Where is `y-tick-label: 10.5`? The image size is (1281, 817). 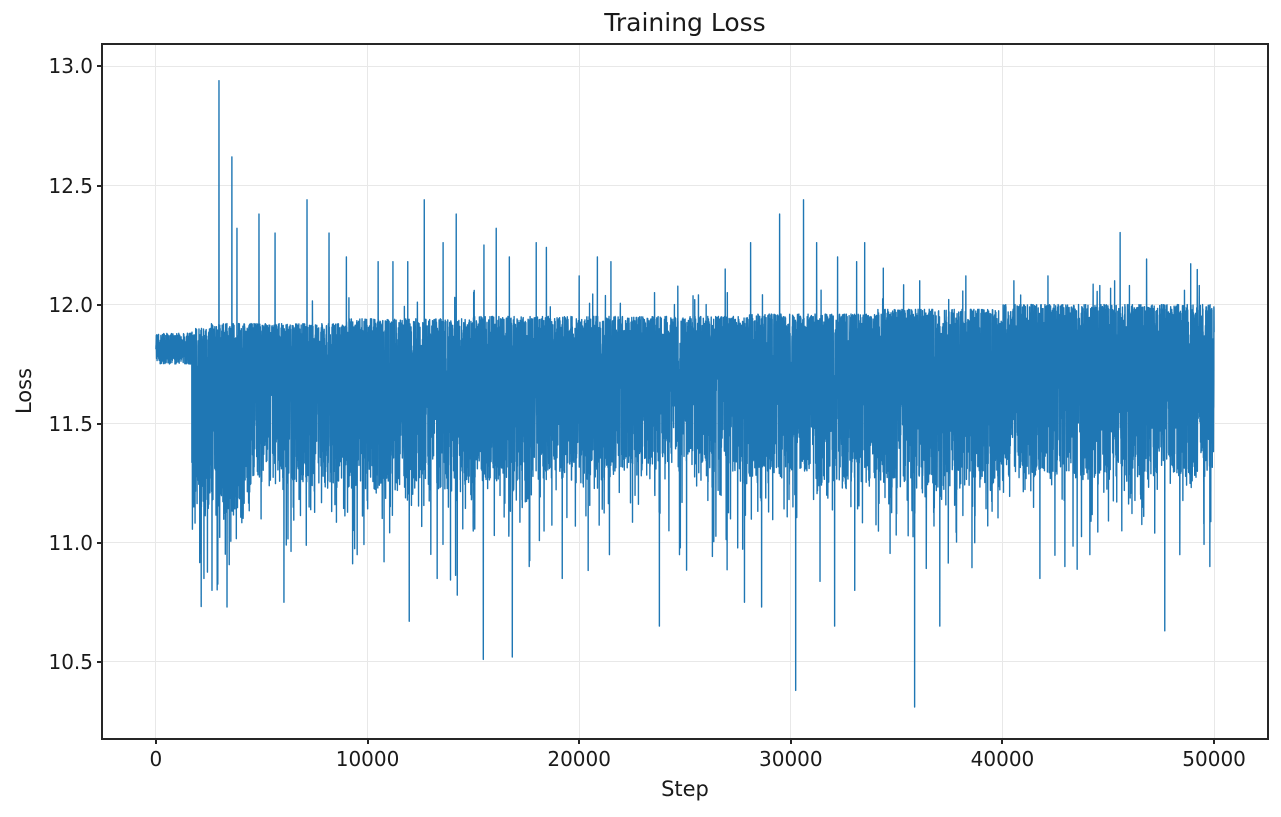
y-tick-label: 10.5 is located at coordinates (70, 661).